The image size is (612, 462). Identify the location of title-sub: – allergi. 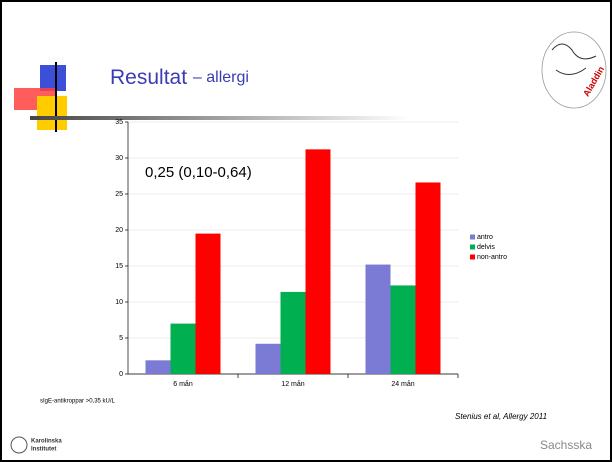
(221, 77).